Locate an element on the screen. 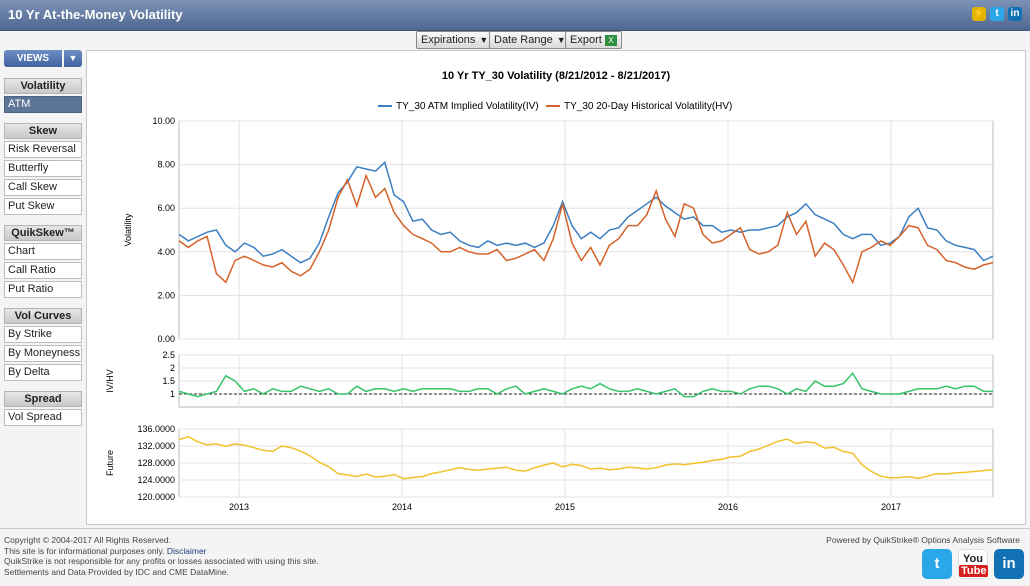 Image resolution: width=1030 pixels, height=586 pixels. title-bar: 10 Yr At-the-Money Volatility ⚡ t in is located at coordinates (515, 15).